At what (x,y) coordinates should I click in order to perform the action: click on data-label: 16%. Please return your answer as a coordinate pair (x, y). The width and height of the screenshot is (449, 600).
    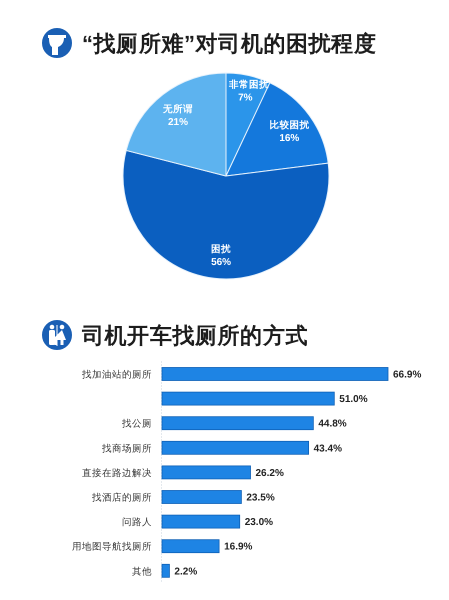
    Looking at the image, I should click on (289, 138).